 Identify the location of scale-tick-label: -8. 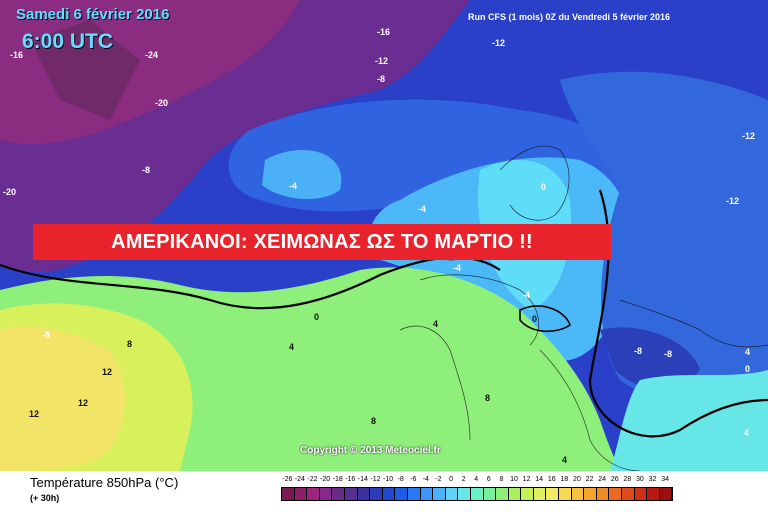
(400, 479).